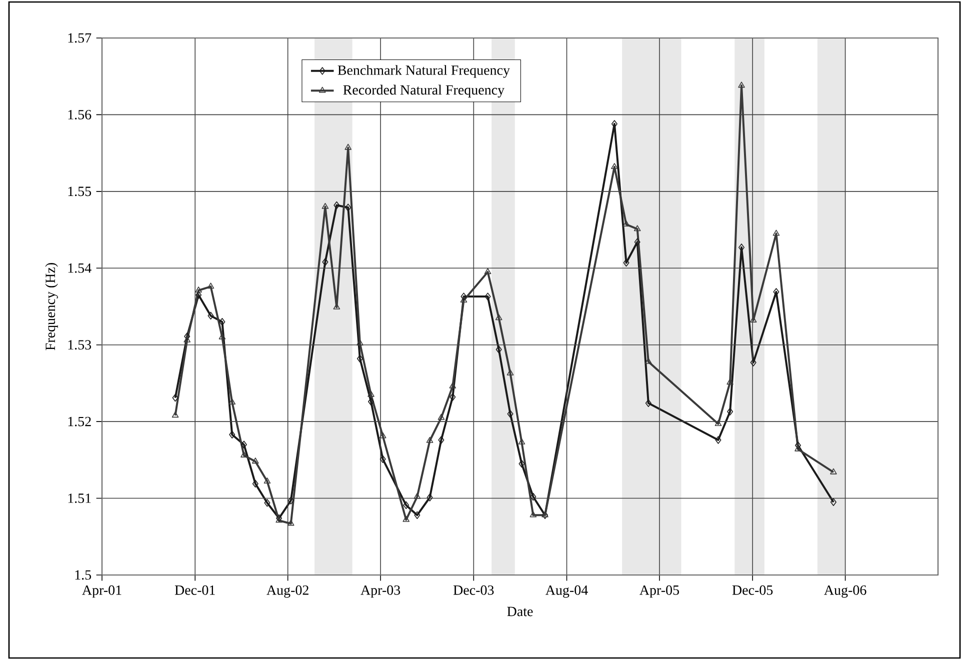  I want to click on legend-label: Benchmark Natural Frequency, so click(424, 71).